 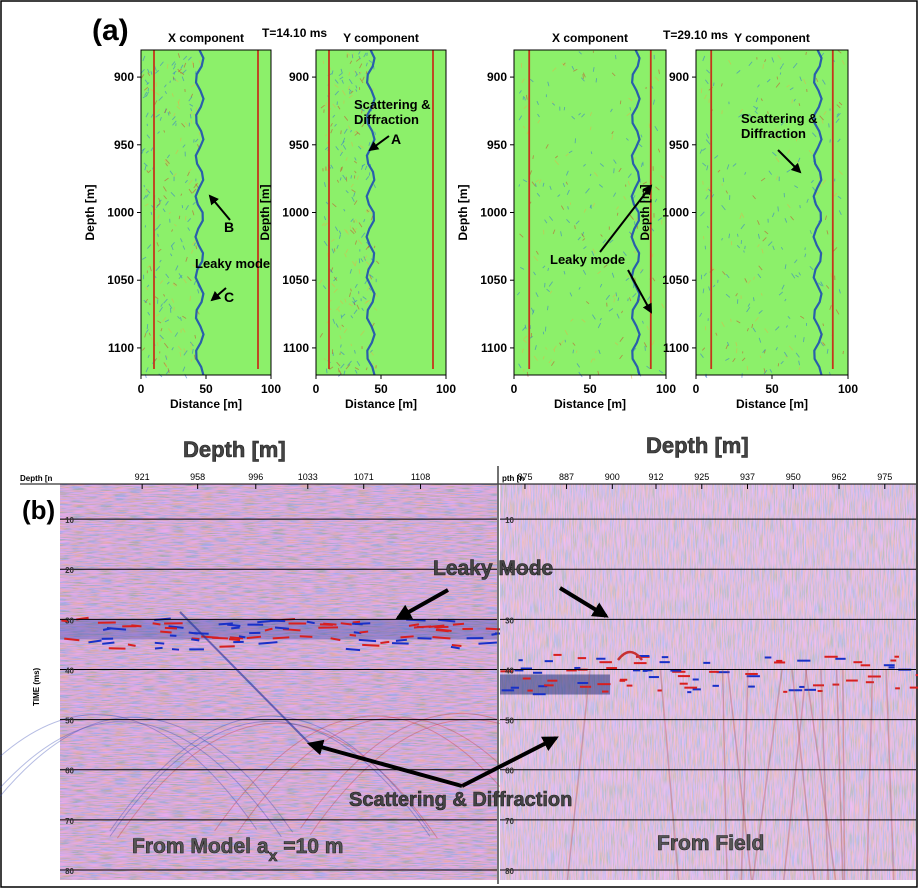 I want to click on annotation-b: B, so click(x=229, y=227).